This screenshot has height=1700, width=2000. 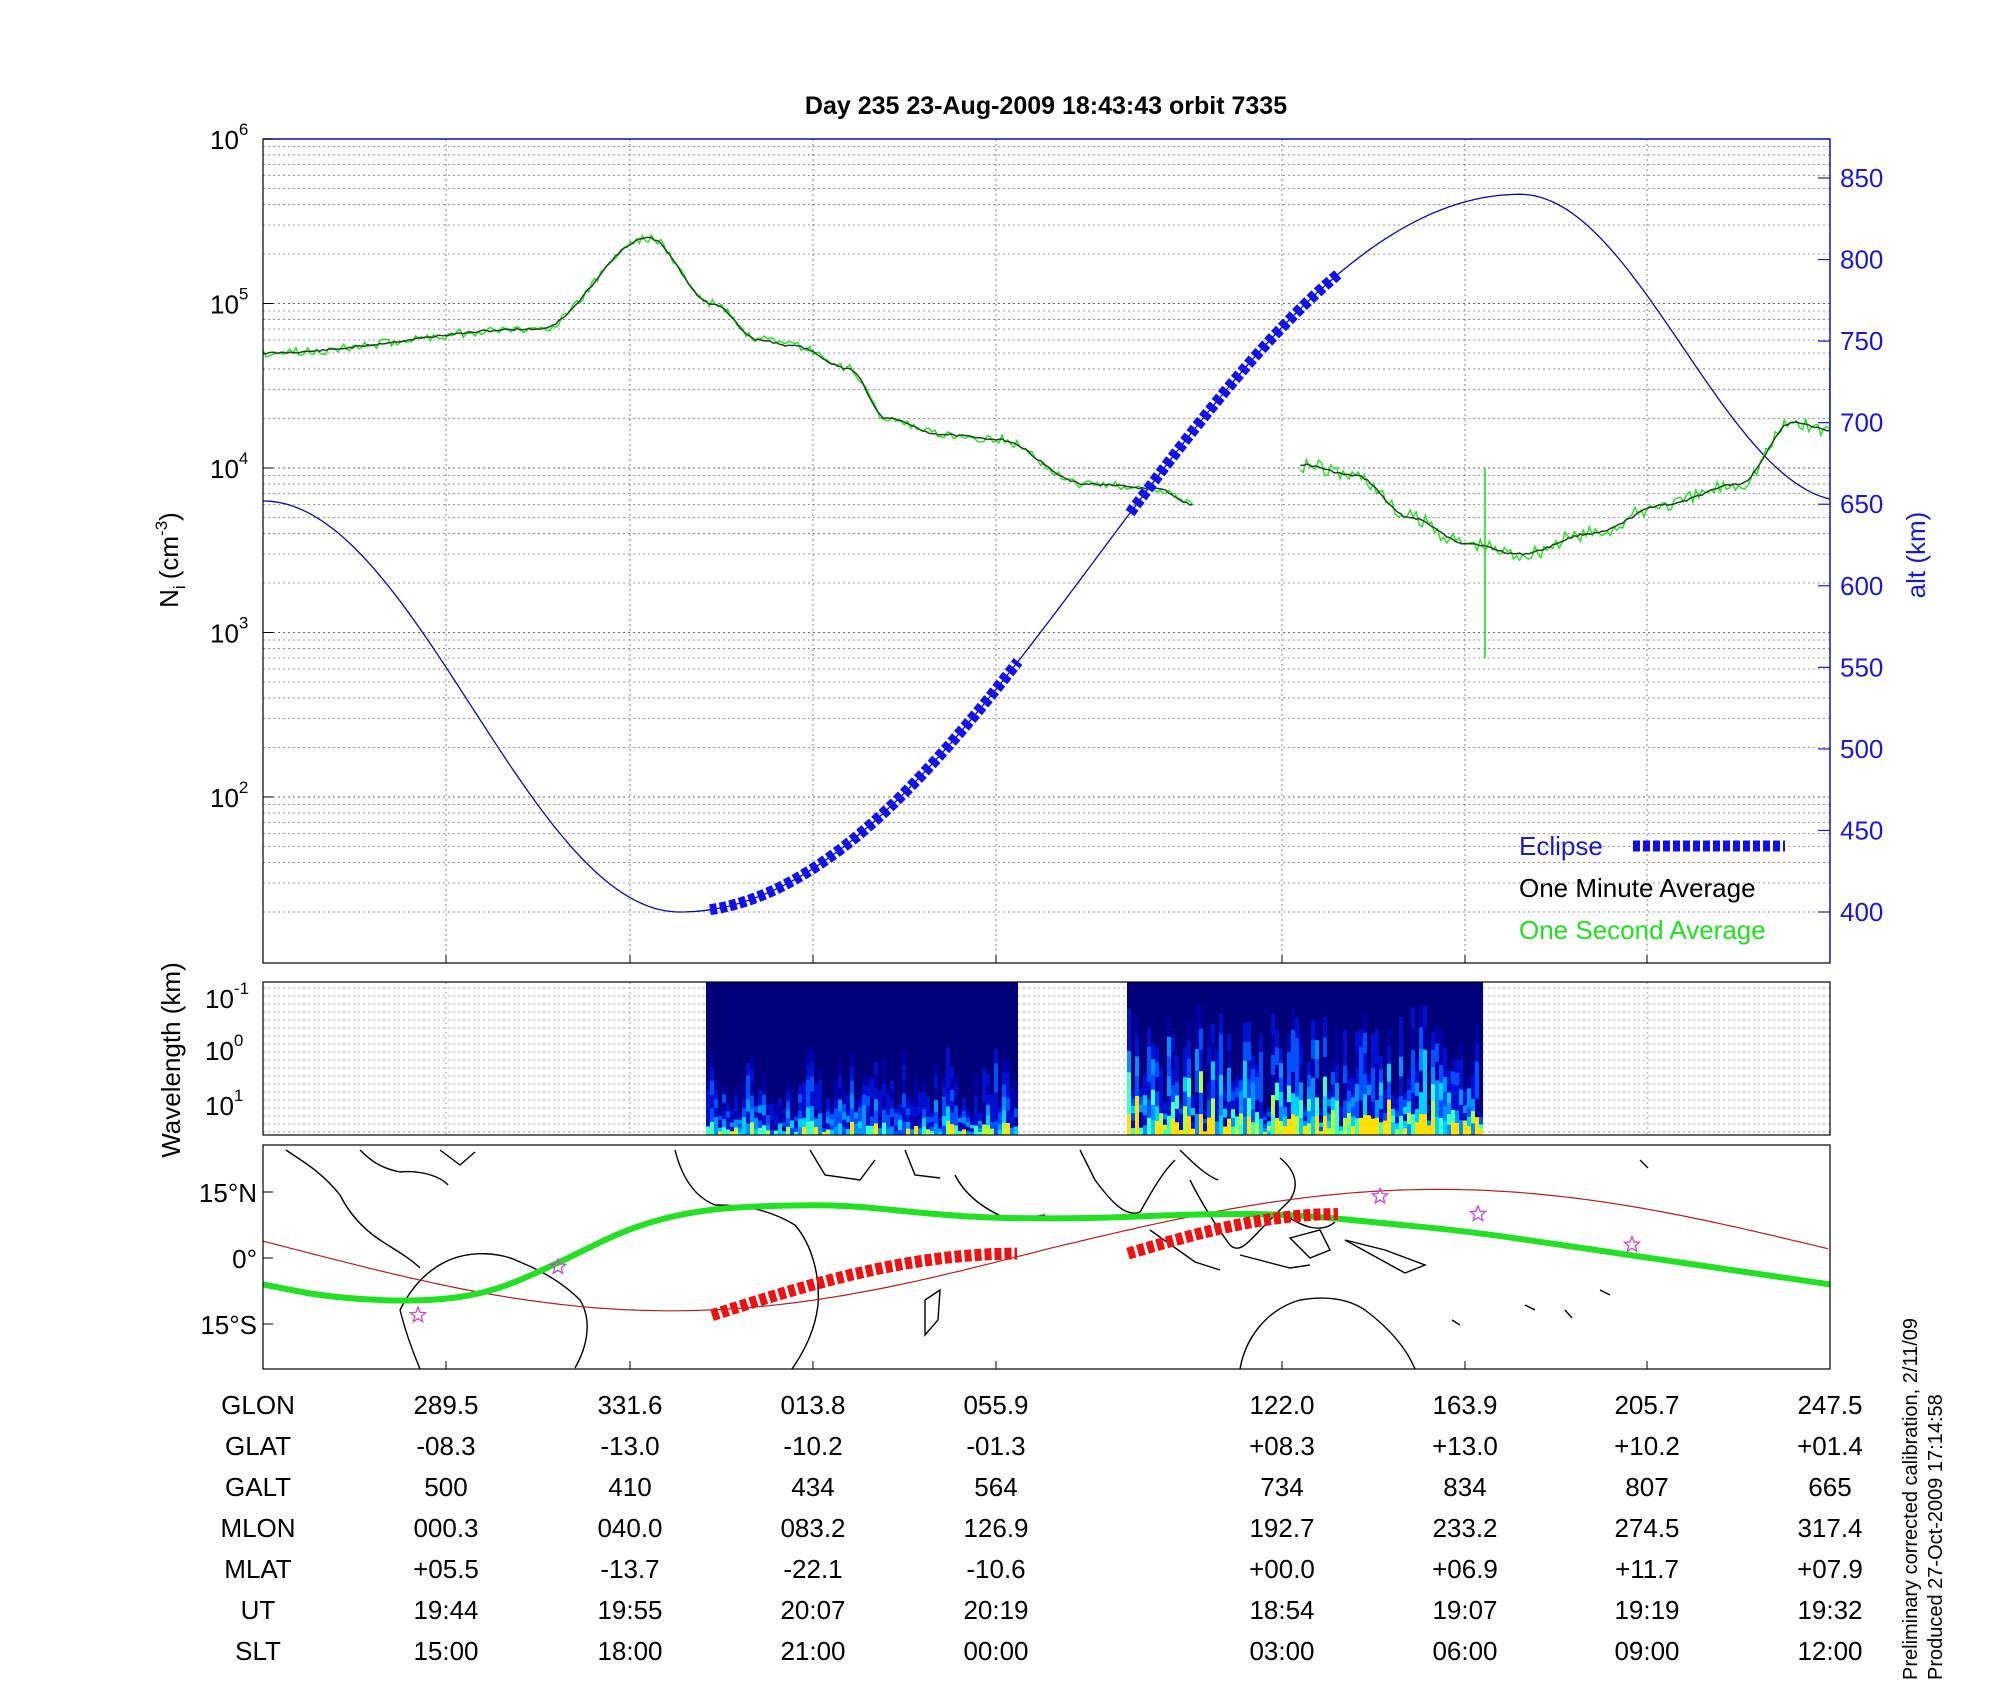 I want to click on table-cell: 12:00, so click(x=1829, y=1651).